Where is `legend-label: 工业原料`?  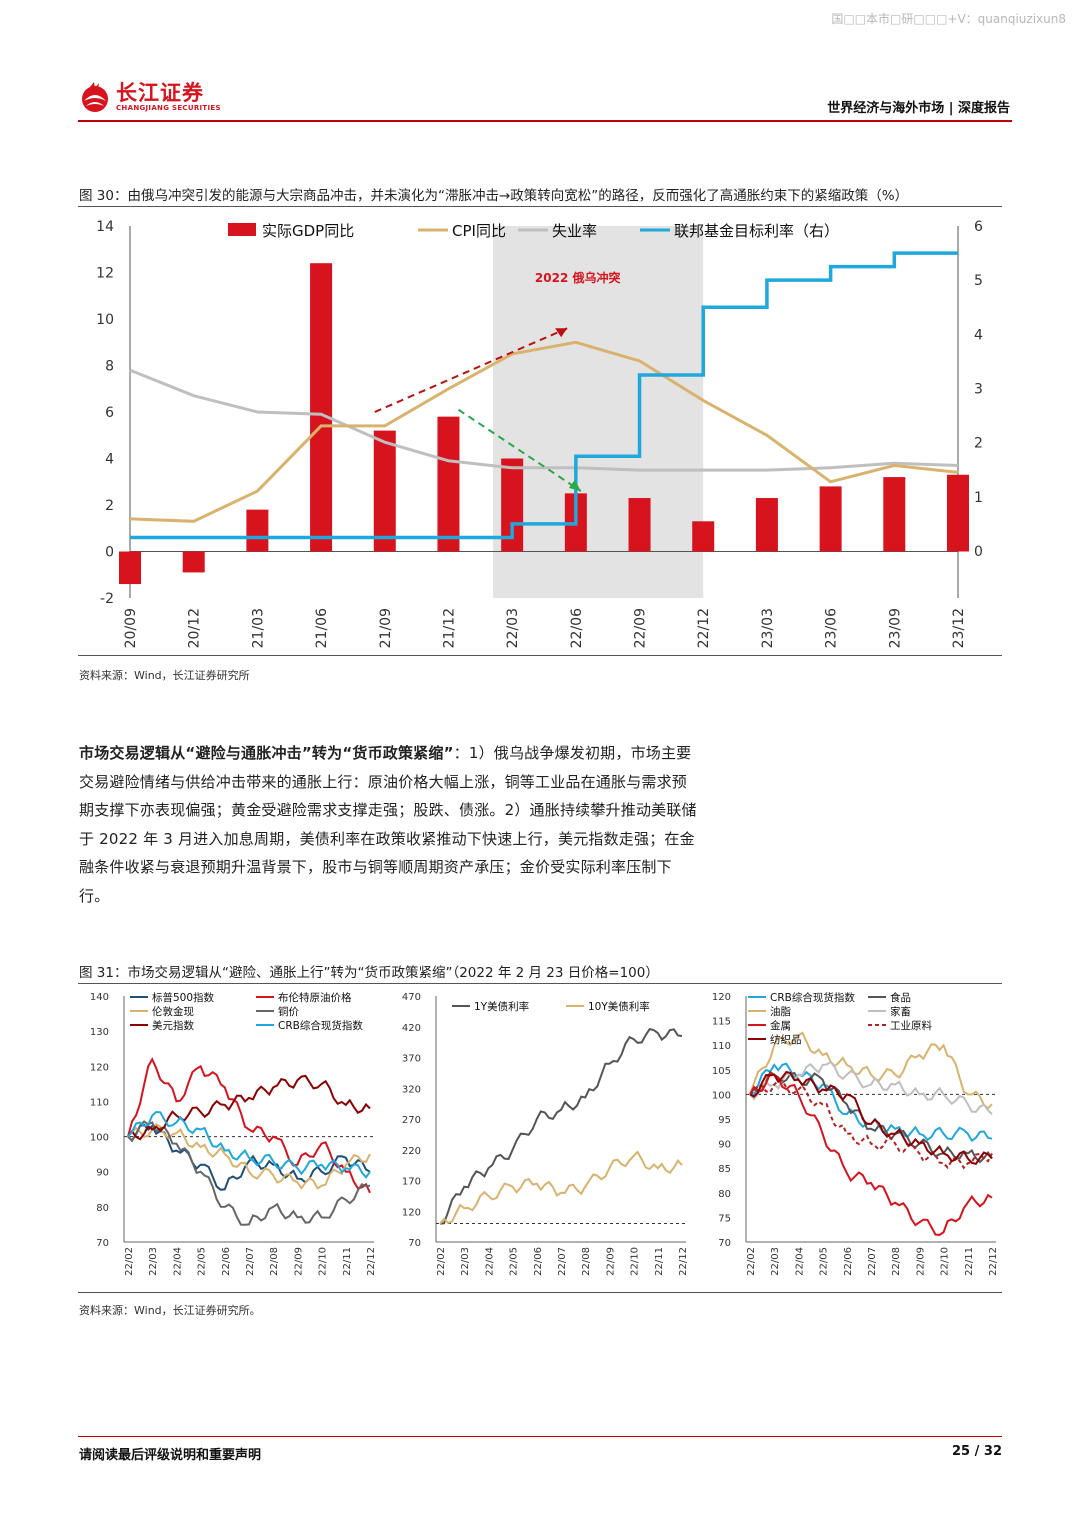 legend-label: 工业原料 is located at coordinates (911, 1025).